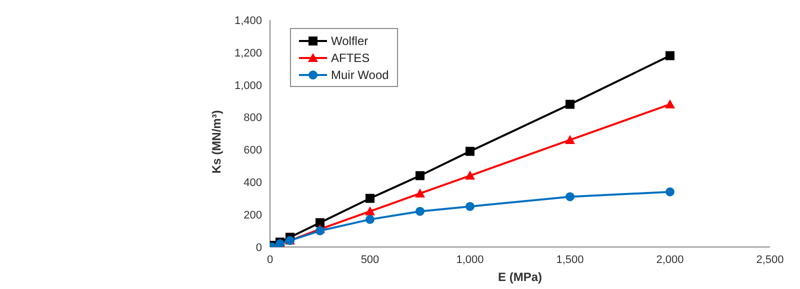  I want to click on y-tick-label: 0, so click(259, 248).